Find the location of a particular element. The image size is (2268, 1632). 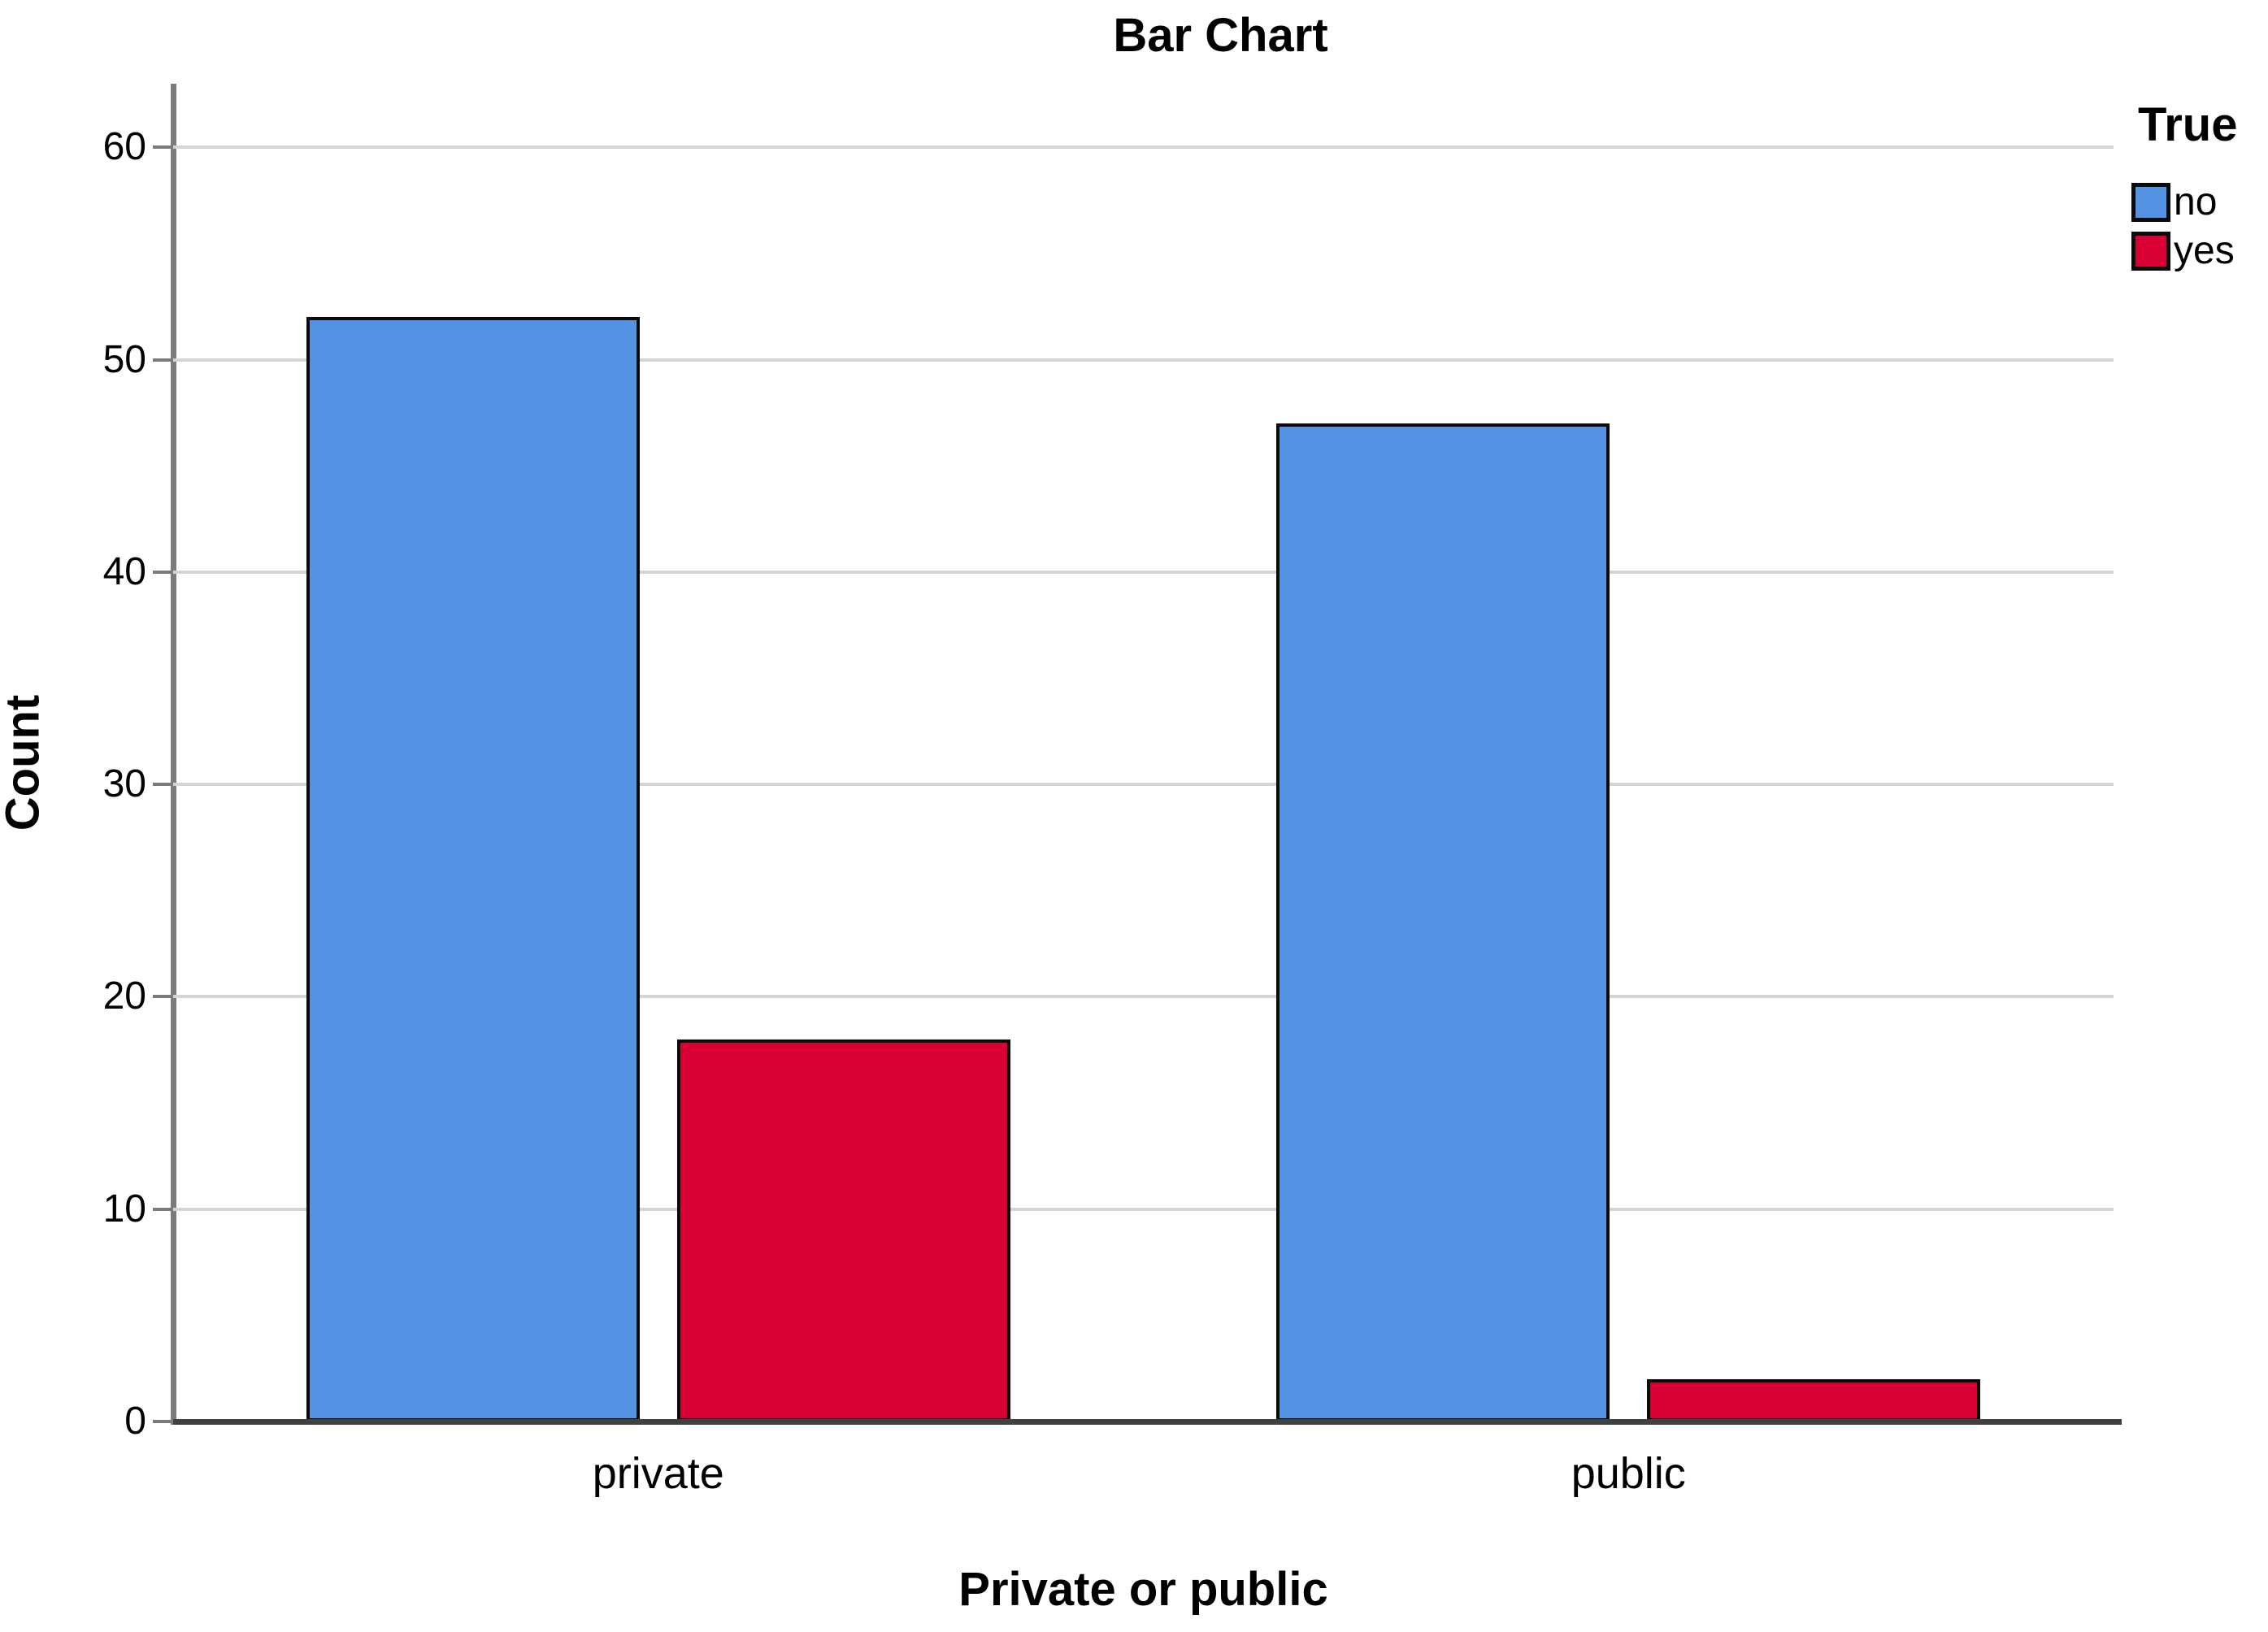

legend-title: True is located at coordinates (2188, 125).